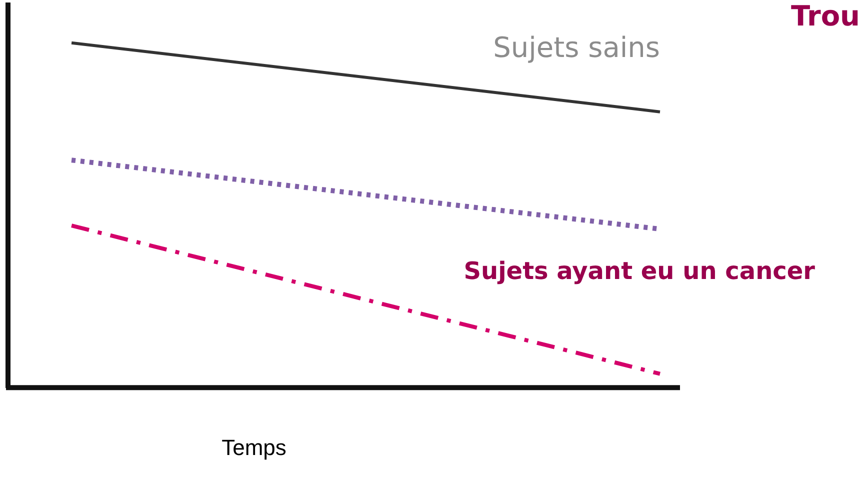 The height and width of the screenshot is (496, 868). Describe the element at coordinates (254, 447) in the screenshot. I see `x-axis-title: Temps` at that location.